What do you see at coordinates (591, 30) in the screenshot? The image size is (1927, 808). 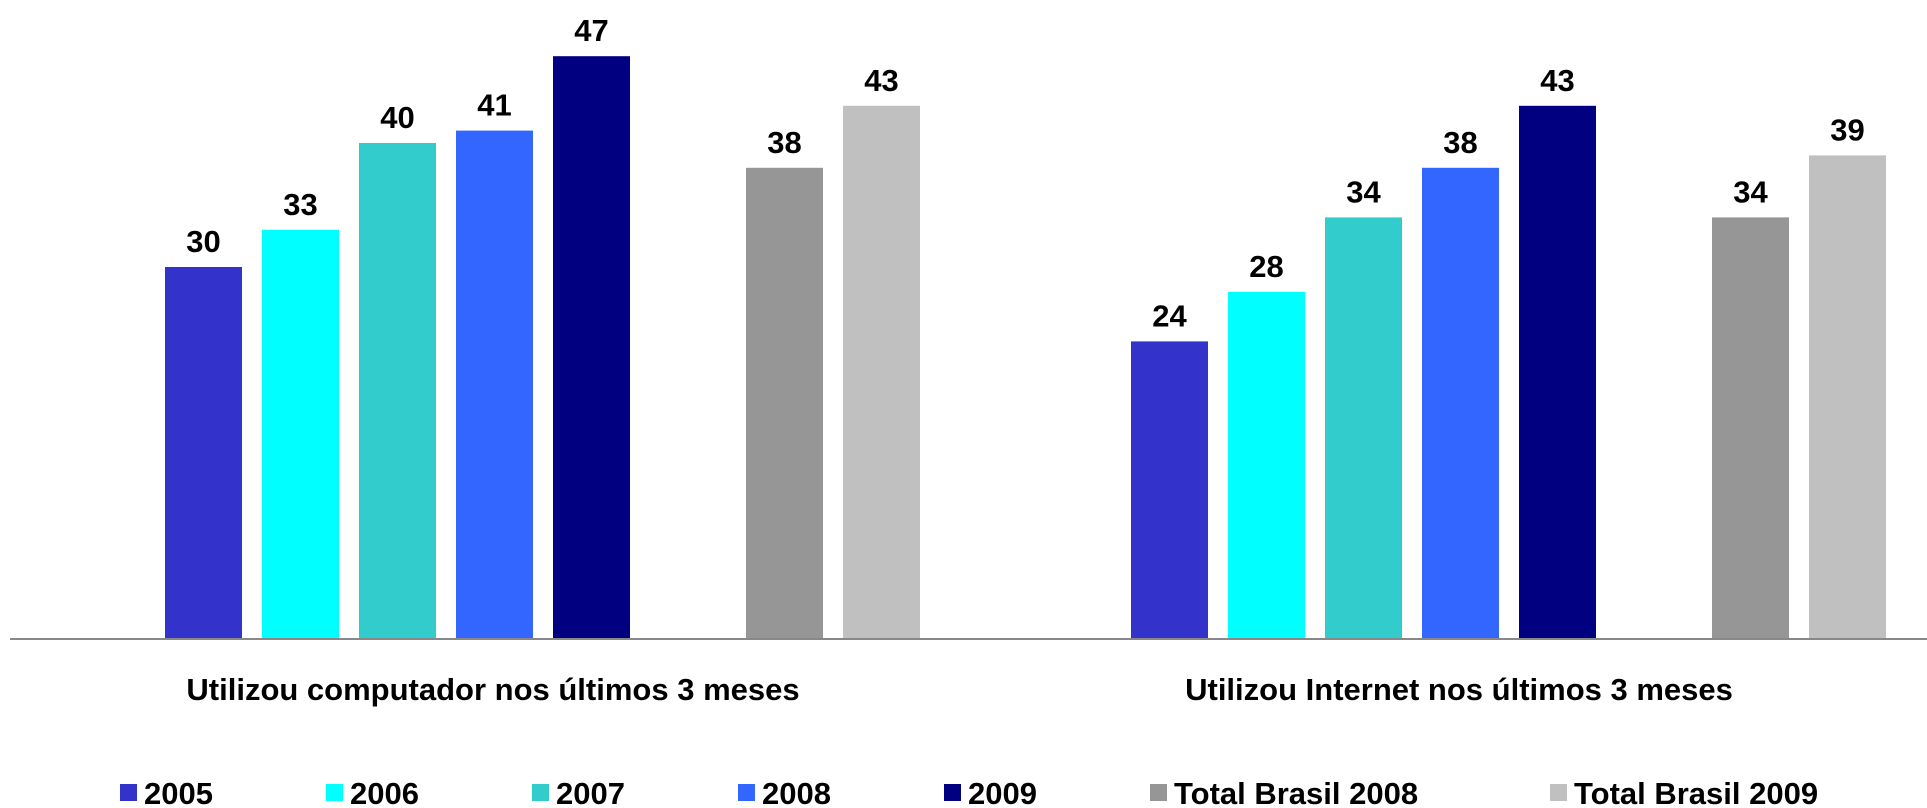 I see `value-label: 47` at bounding box center [591, 30].